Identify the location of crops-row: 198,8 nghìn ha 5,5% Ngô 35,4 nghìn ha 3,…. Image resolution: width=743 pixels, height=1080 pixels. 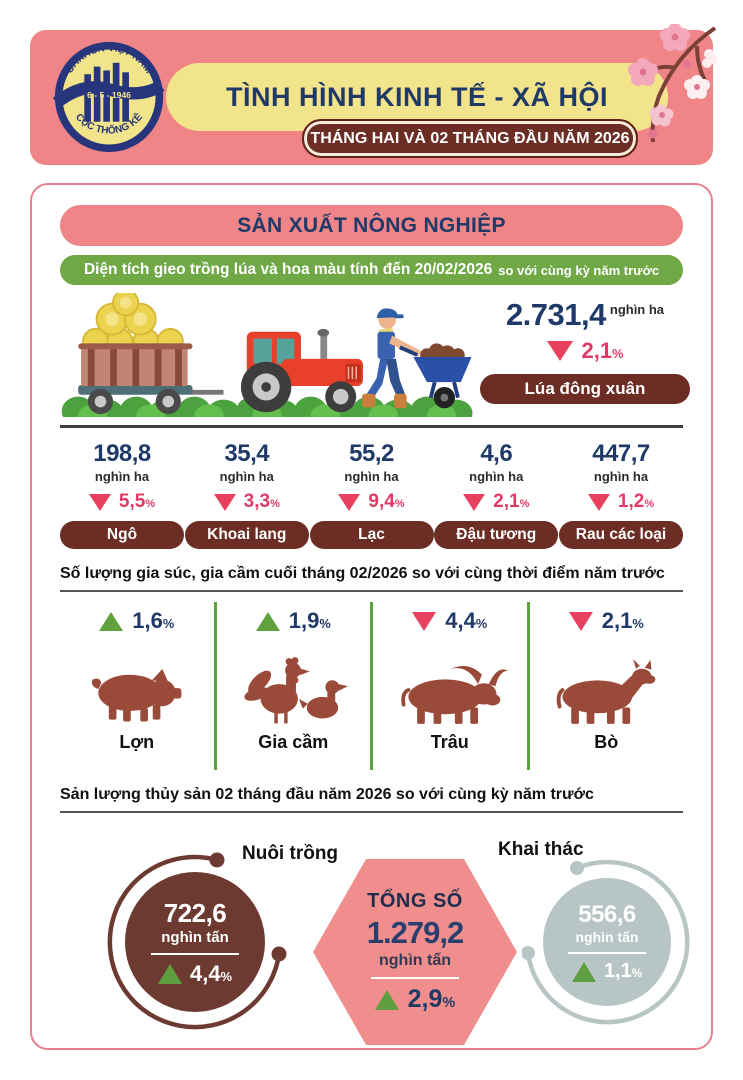
(371, 494).